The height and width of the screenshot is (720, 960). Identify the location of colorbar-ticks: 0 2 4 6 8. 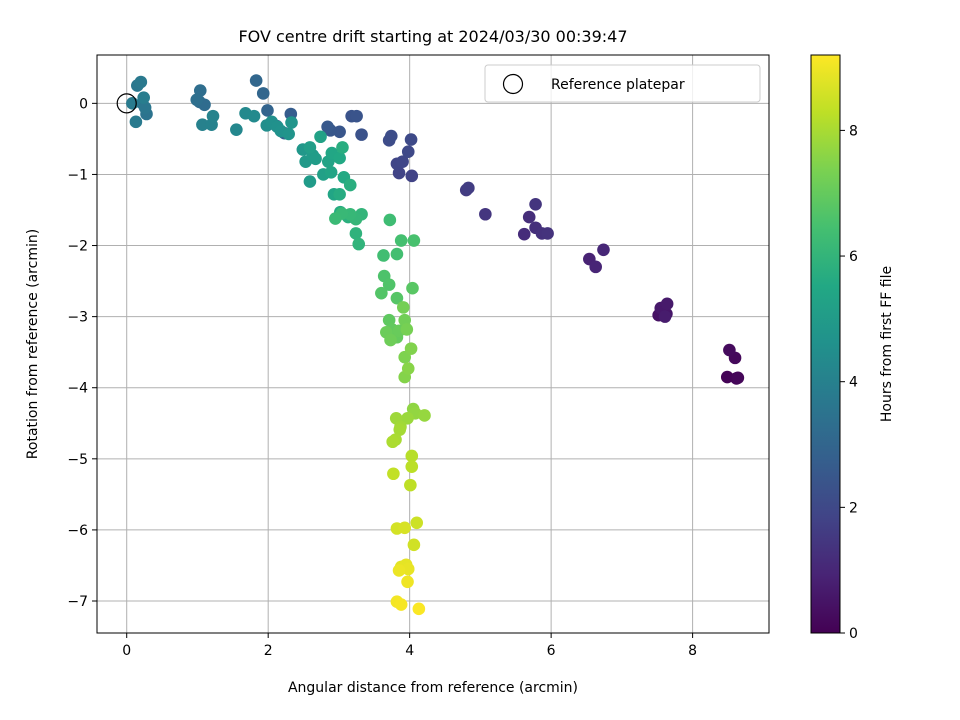
(849, 382).